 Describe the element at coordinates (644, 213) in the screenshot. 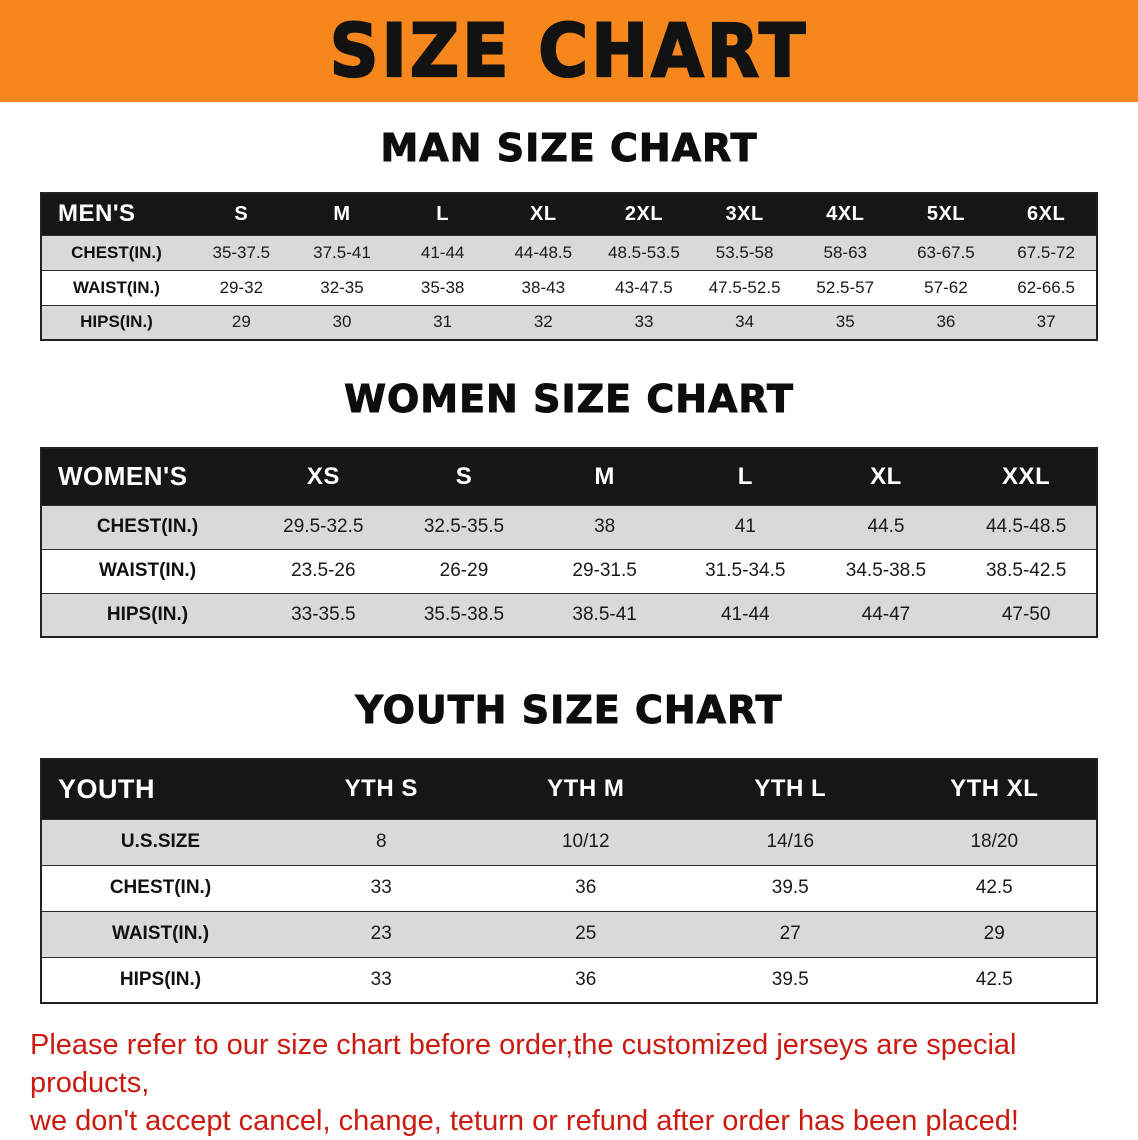

I see `size-column-header: 2XL` at that location.